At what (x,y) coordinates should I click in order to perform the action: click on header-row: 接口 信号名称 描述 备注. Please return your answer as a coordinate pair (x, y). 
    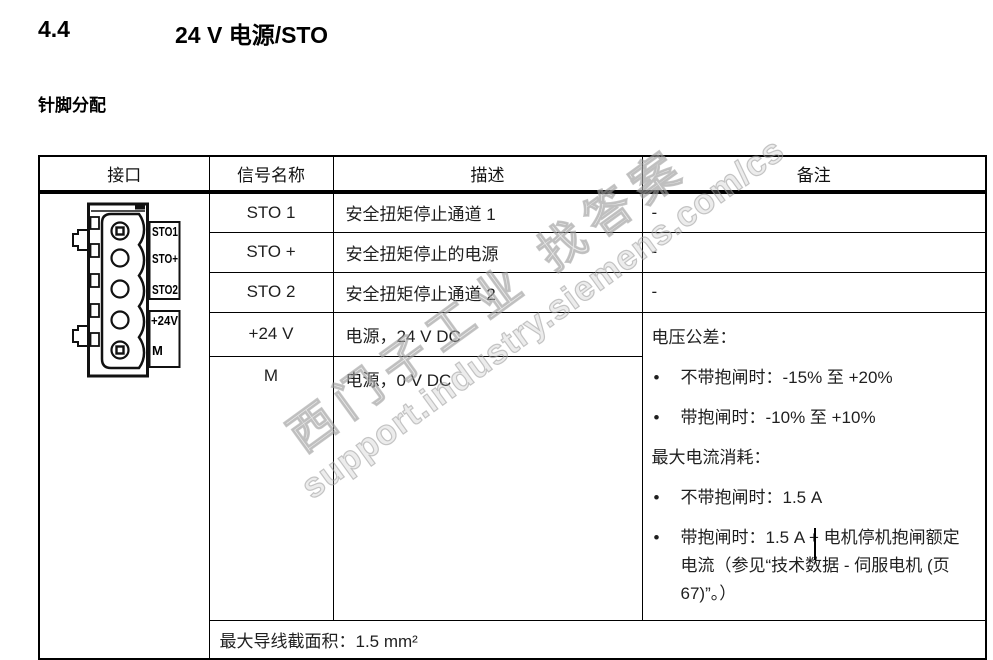
    Looking at the image, I should click on (512, 174).